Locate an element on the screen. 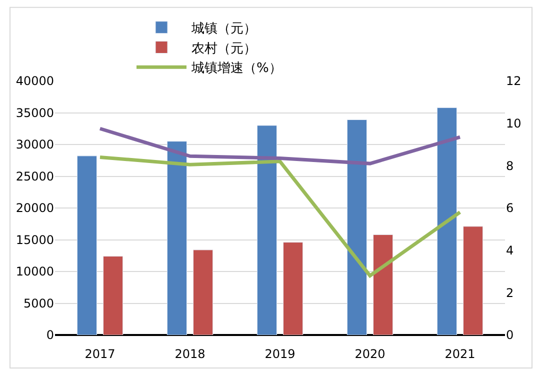  x-tick-label: 2019 is located at coordinates (280, 354).